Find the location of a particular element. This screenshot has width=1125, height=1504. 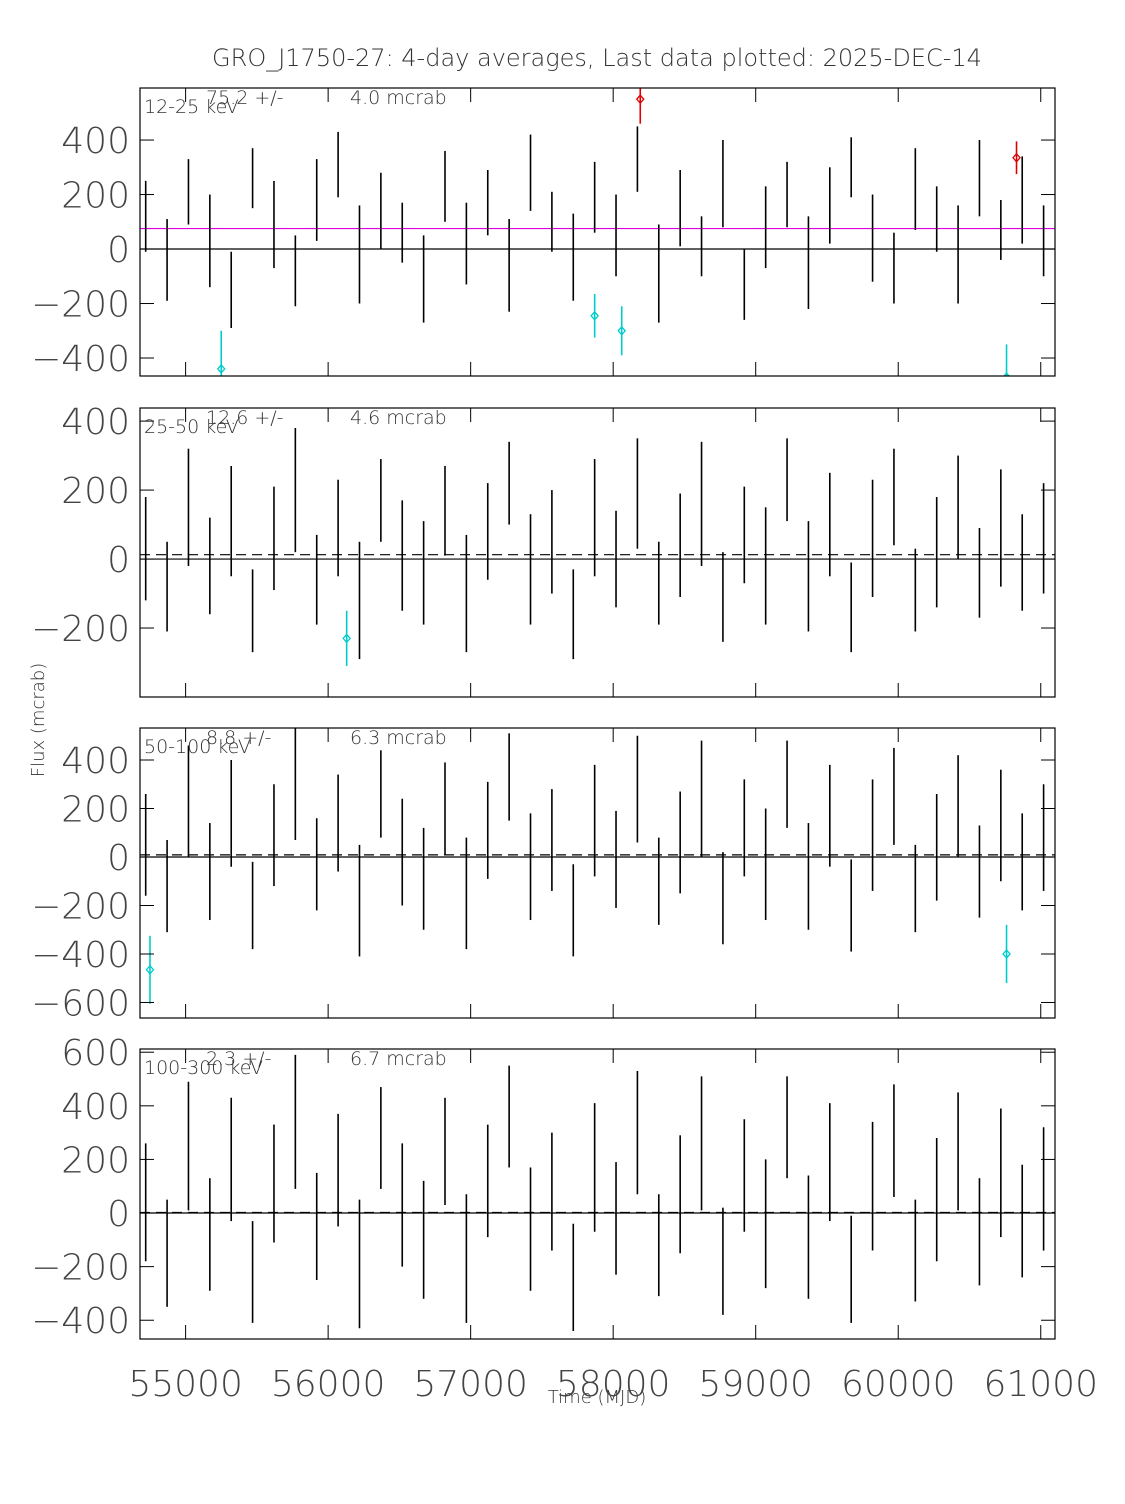

stat-label: 12.6 +/- is located at coordinates (245, 418).